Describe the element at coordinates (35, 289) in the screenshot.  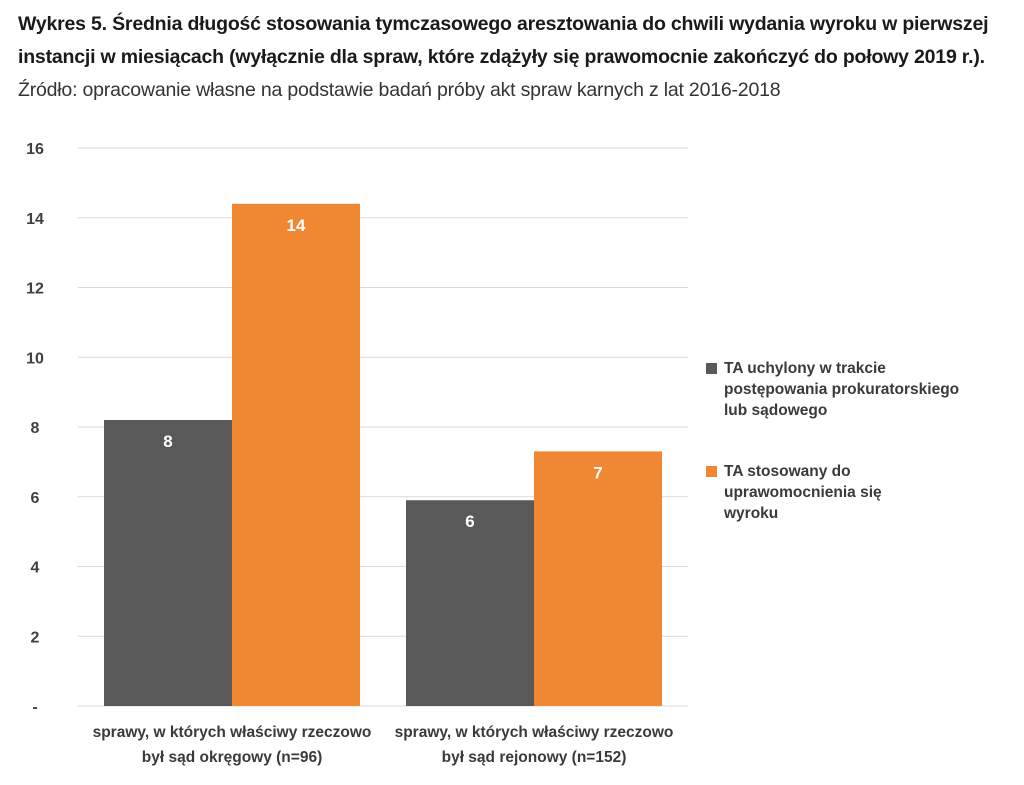
I see `y-tick-label: 12` at that location.